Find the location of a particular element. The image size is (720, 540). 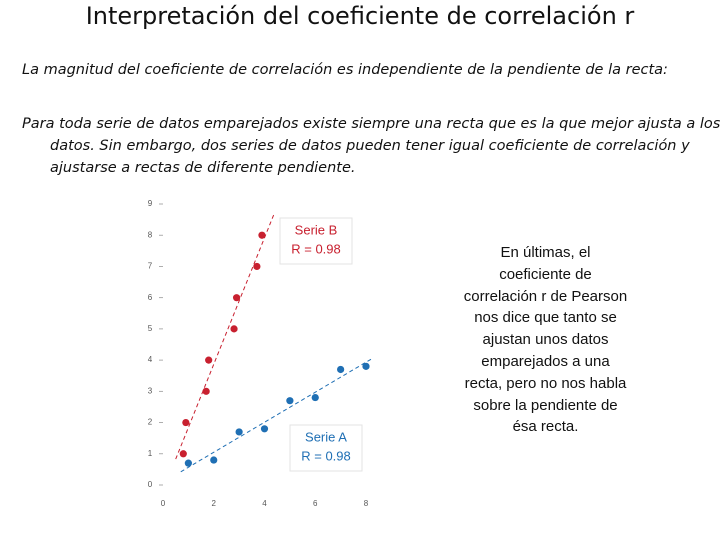

y-tick-label: 1 is located at coordinates (150, 453).